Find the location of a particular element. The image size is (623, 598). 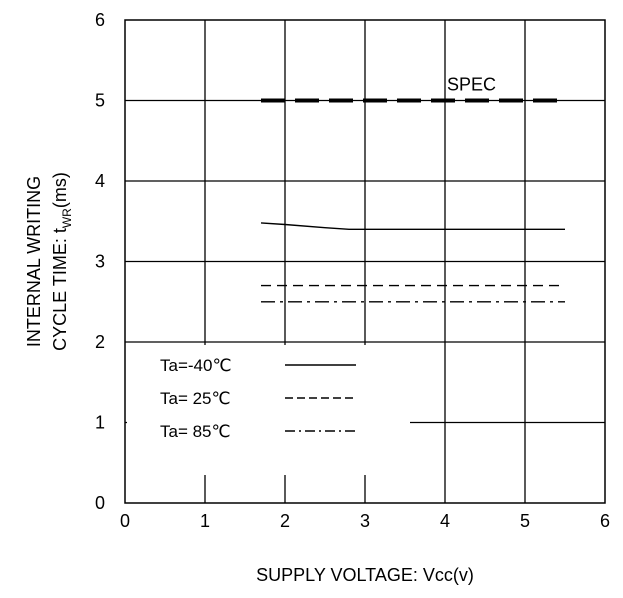

series-line is located at coordinates (412, 226).